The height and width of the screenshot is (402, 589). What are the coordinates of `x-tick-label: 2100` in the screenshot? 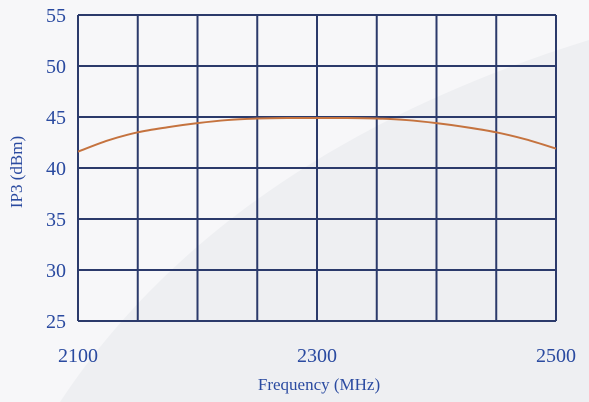 It's located at (78, 356).